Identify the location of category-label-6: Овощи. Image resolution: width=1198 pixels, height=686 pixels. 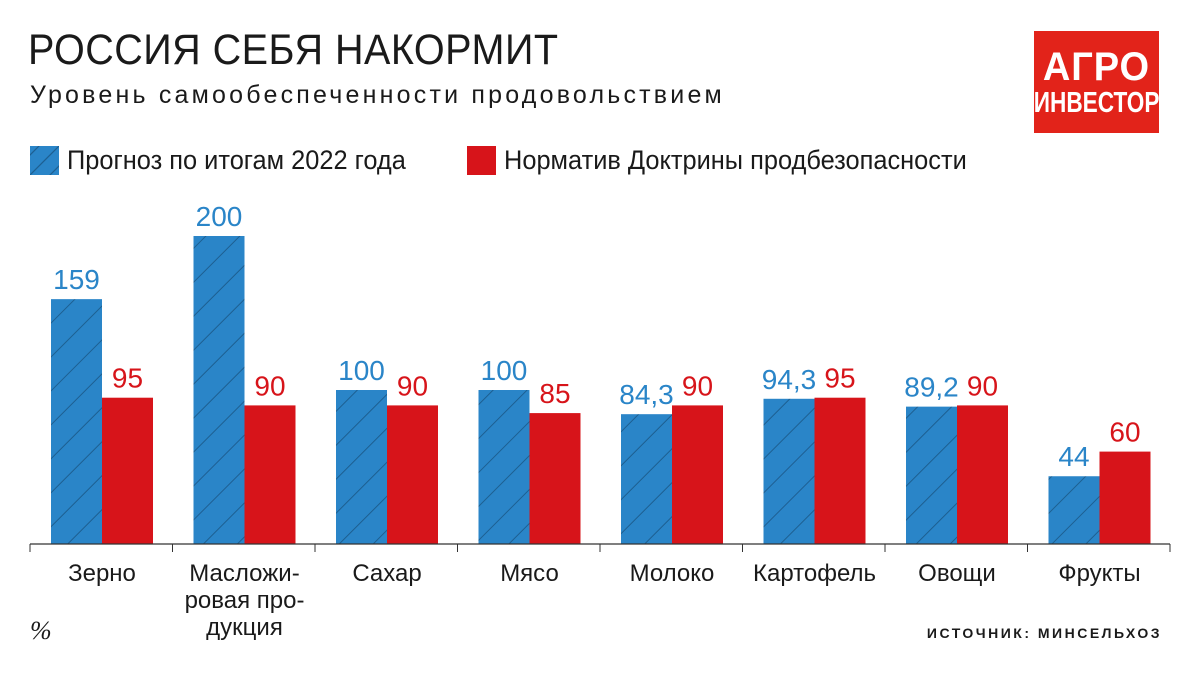
(957, 573).